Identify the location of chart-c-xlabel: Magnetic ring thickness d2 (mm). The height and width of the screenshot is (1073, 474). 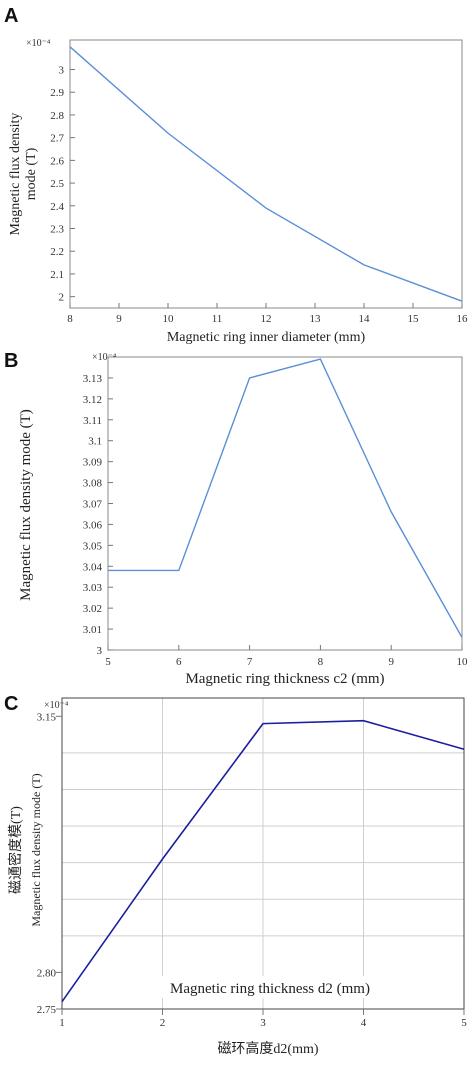
(270, 989).